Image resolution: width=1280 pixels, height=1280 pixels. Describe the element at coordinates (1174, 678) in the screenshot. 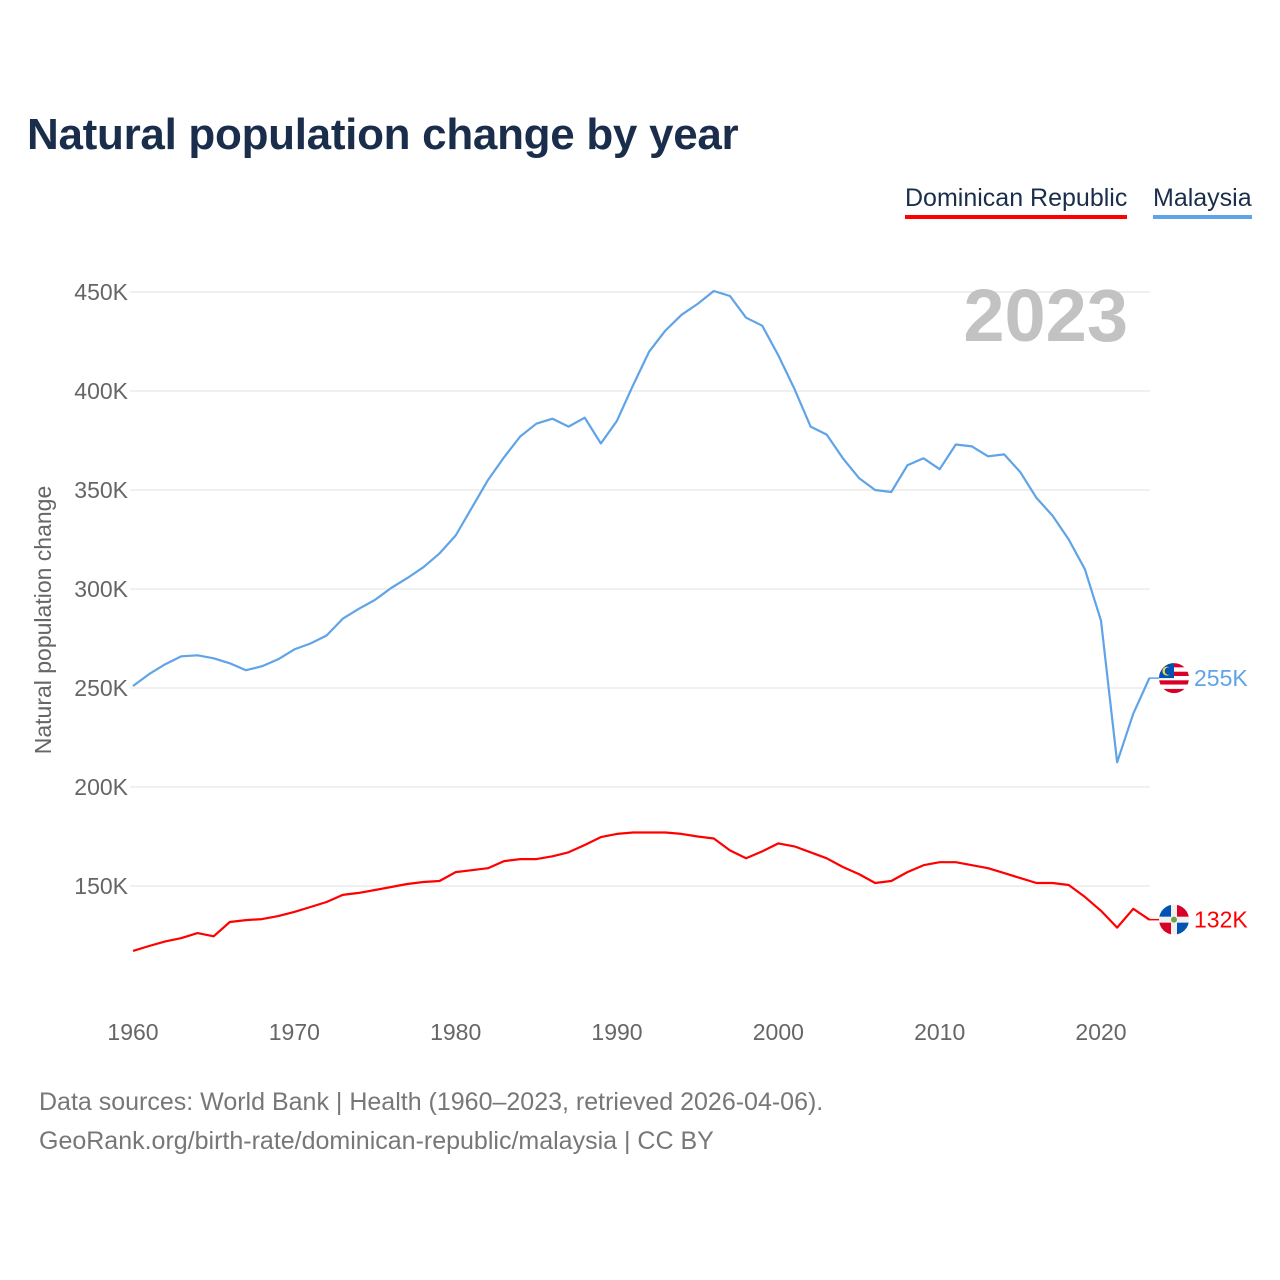

I see `malaysia-flag-icon` at that location.